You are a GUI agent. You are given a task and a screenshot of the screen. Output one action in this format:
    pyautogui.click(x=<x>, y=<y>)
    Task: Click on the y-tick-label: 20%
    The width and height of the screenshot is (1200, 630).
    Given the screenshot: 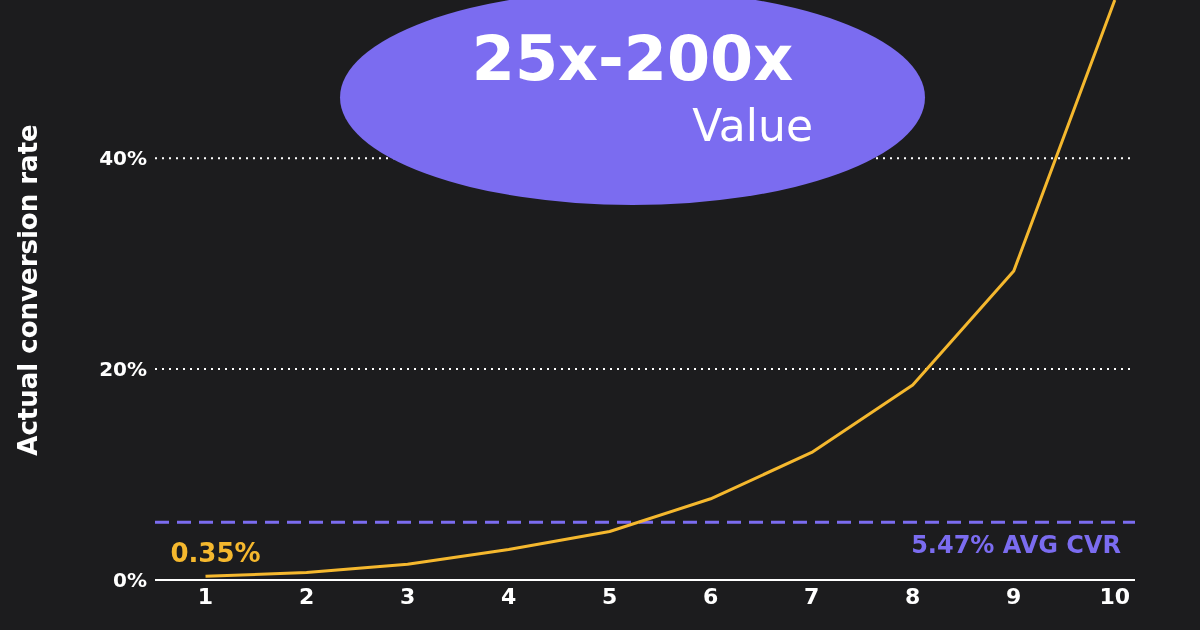 What is the action you would take?
    pyautogui.click(x=123, y=369)
    